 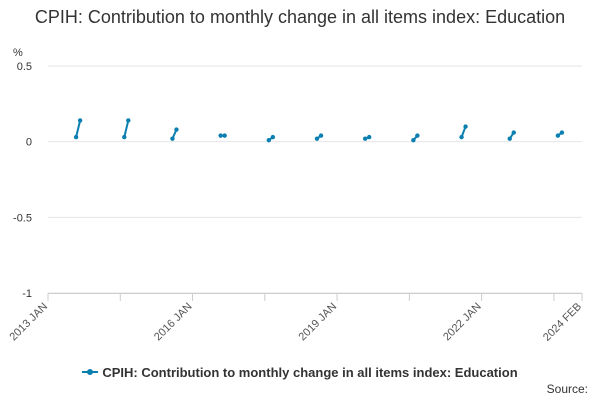 I want to click on x-tick-label: 2016 JAN, so click(x=173, y=322).